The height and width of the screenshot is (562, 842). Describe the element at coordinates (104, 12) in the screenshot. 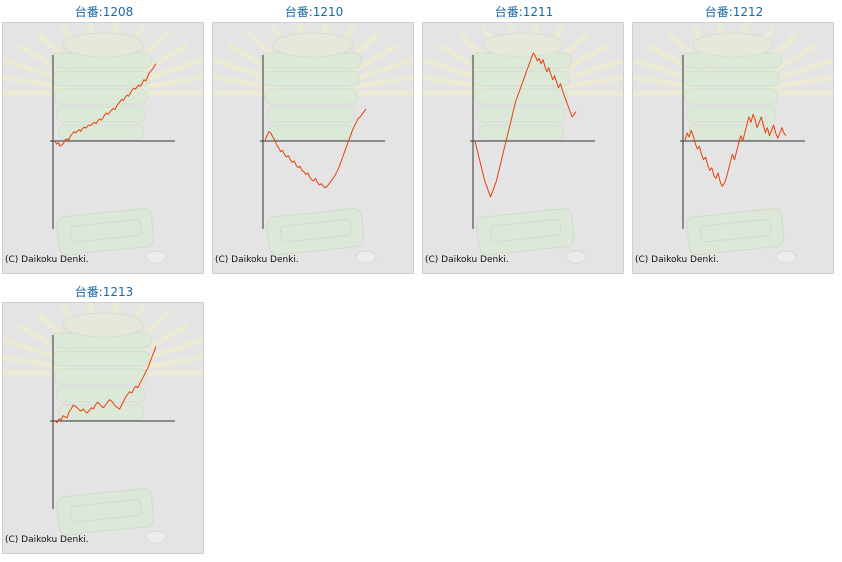

I see `machine-title-link: 台番:1208` at that location.